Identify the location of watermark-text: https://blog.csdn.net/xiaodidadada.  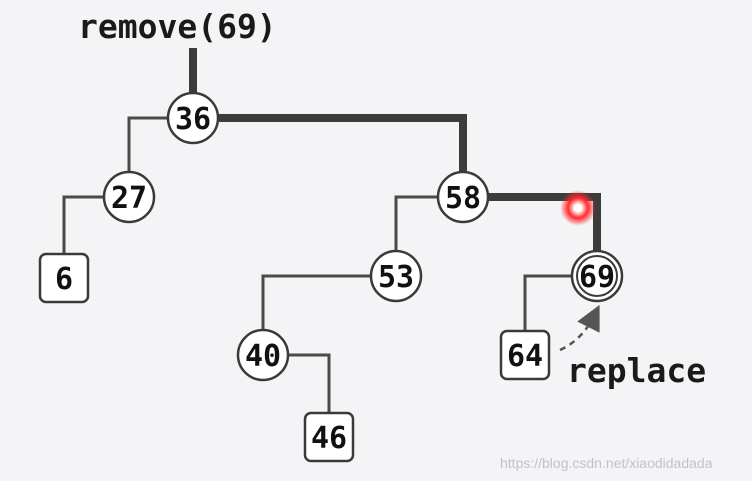
(606, 463).